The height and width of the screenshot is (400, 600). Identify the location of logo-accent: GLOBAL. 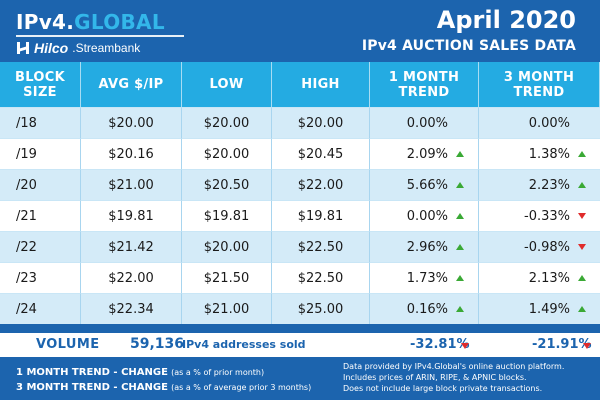
(119, 22).